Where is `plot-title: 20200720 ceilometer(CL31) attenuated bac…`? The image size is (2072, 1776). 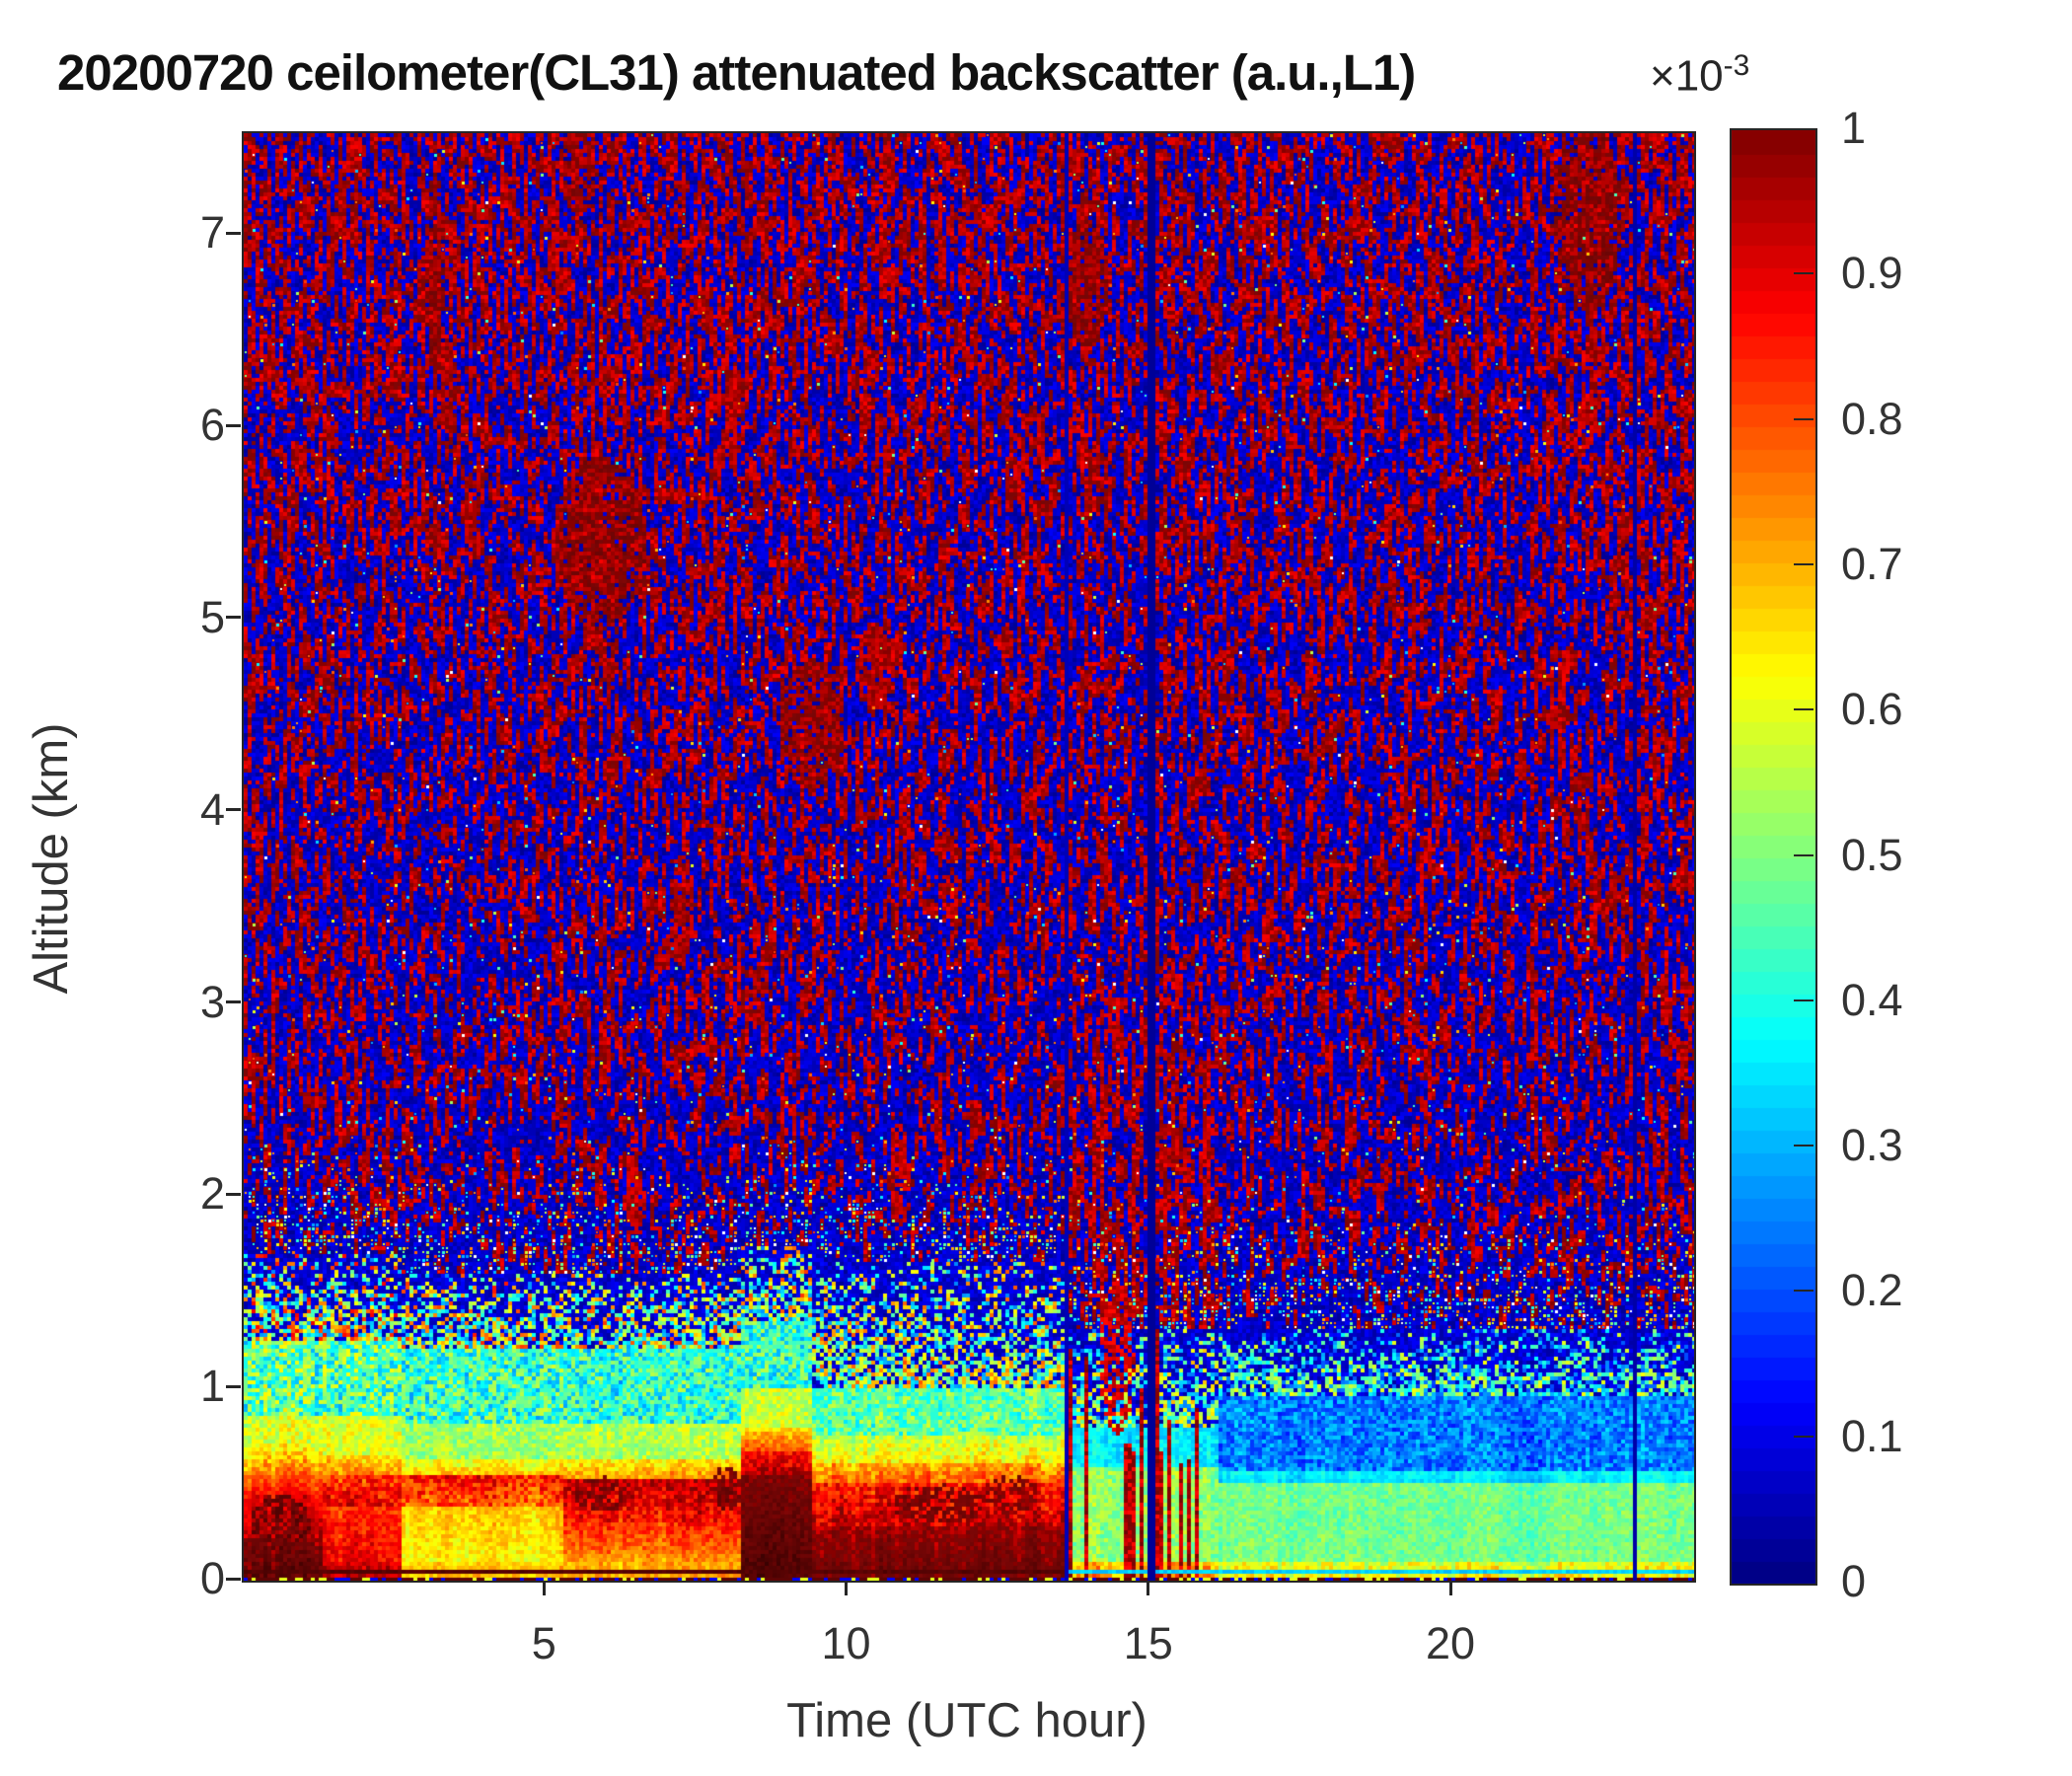 plot-title: 20200720 ceilometer(CL31) attenuated bac… is located at coordinates (736, 73).